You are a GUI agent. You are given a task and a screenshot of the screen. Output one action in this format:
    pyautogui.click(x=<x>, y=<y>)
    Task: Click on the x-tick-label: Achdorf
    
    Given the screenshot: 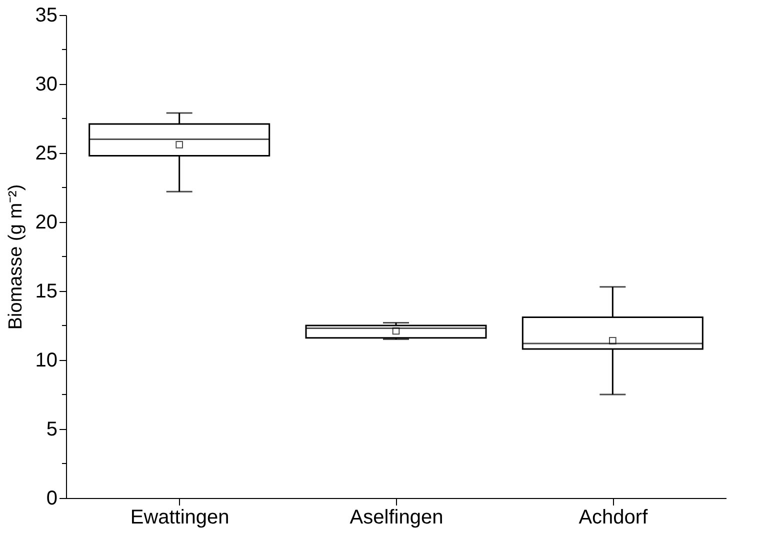 What is the action you would take?
    pyautogui.click(x=613, y=517)
    